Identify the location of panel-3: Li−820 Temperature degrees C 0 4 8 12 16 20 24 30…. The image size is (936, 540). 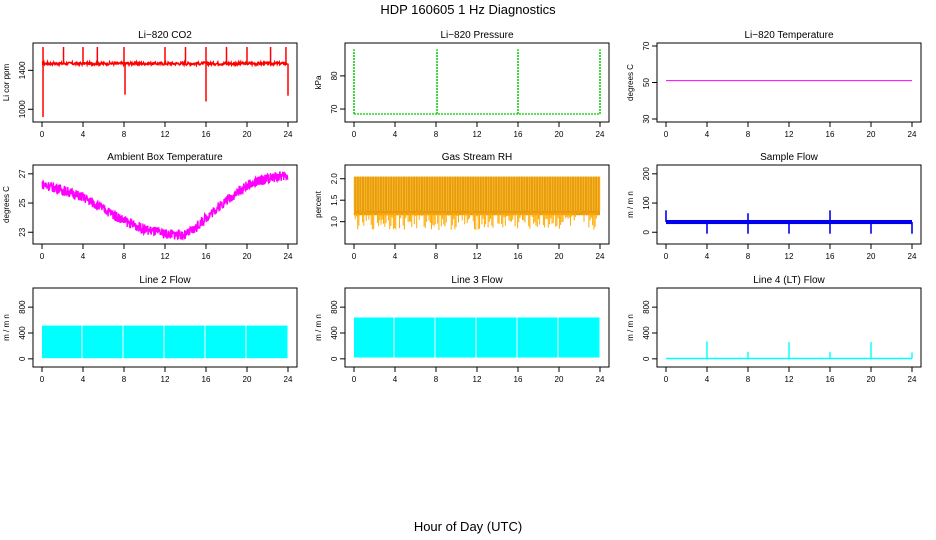
(774, 84).